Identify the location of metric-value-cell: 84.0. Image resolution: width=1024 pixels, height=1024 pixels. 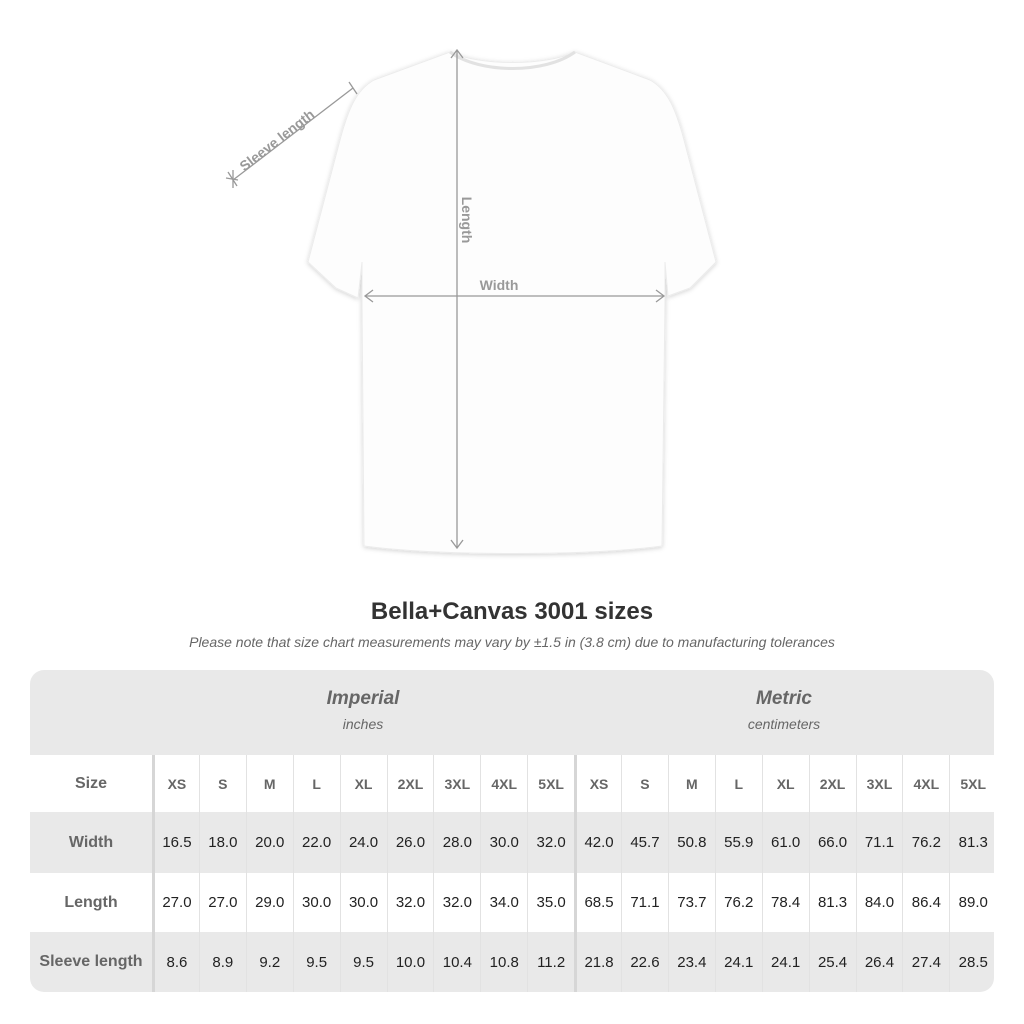
(879, 902).